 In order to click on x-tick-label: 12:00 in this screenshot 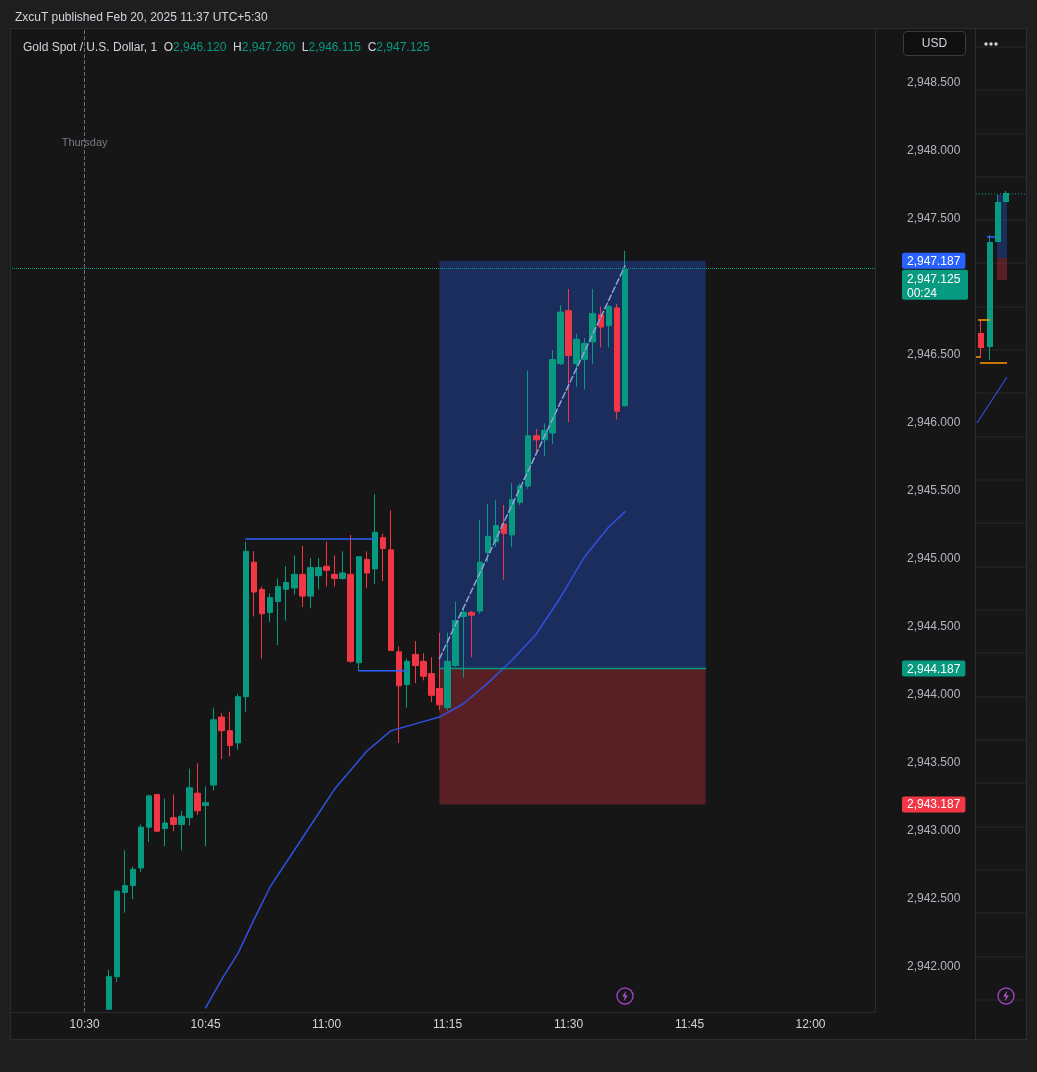, I will do `click(810, 1024)`.